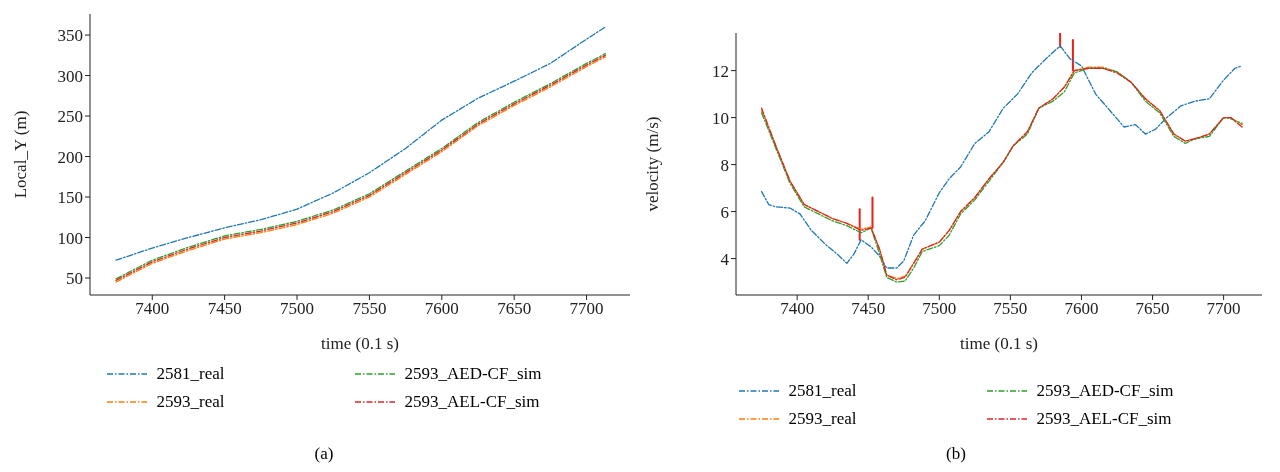  What do you see at coordinates (70, 157) in the screenshot?
I see `y-tick-label: 200` at bounding box center [70, 157].